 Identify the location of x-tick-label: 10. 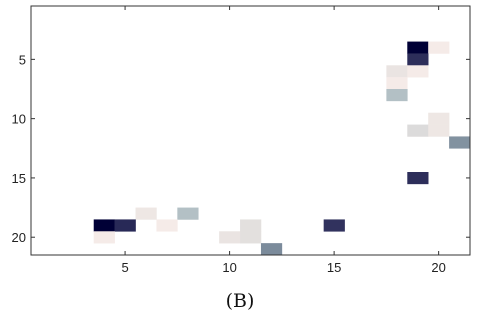
(229, 267).